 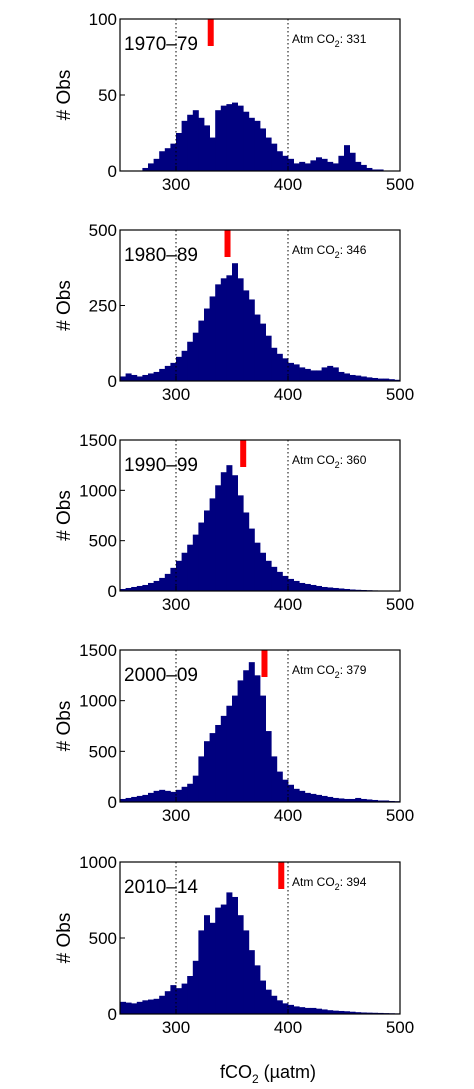 I want to click on period-label: 1970–79, so click(x=161, y=44).